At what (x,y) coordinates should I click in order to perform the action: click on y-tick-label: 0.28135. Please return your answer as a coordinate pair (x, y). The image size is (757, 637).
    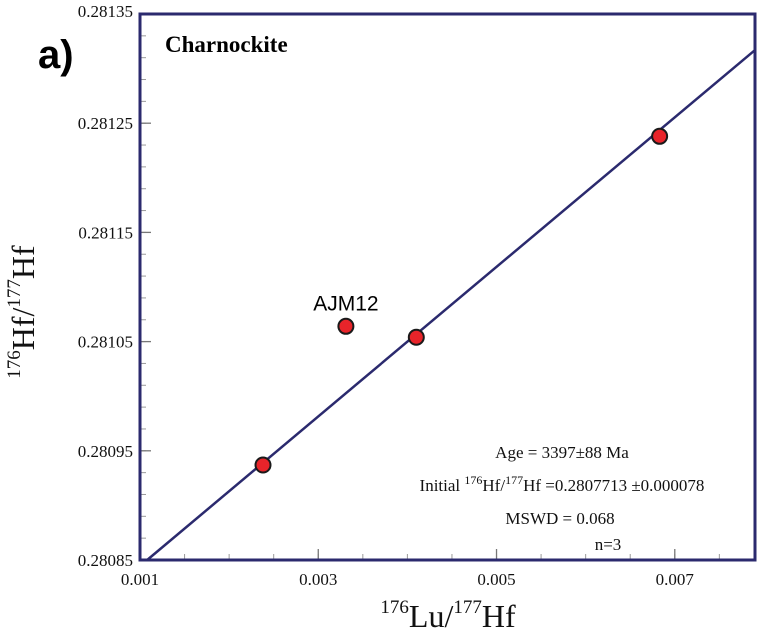
    Looking at the image, I should click on (105, 11).